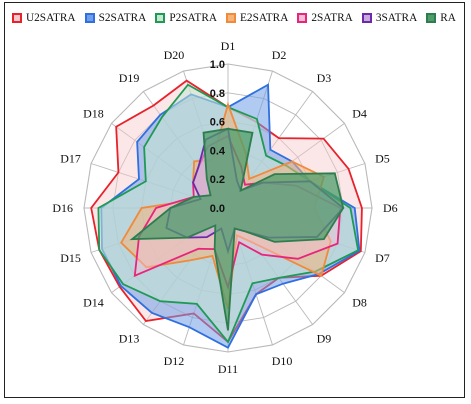 This screenshot has width=471, height=404. Describe the element at coordinates (382, 158) in the screenshot. I see `category-label-d5: D5` at that location.